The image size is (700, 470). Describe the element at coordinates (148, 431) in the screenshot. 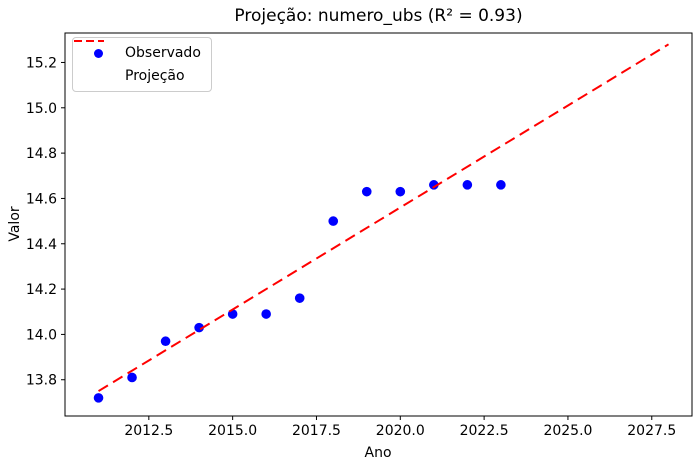

I see `x-tick-label: 2012.5` at that location.